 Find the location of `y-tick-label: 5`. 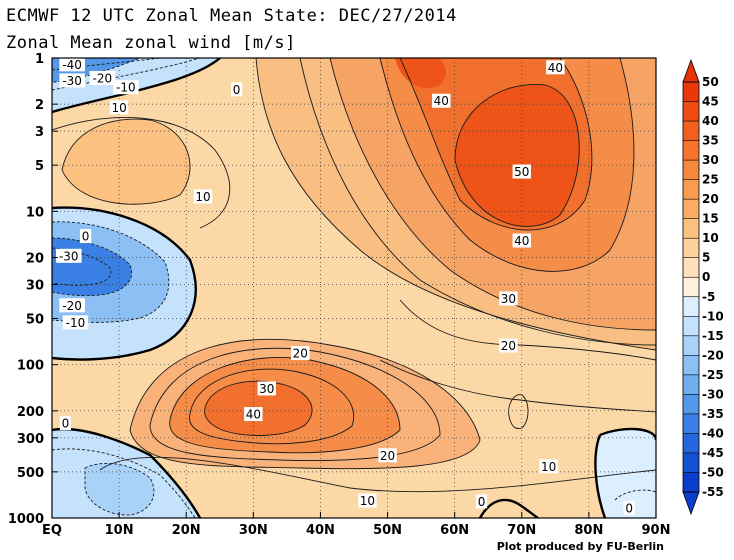

y-tick-label: 5 is located at coordinates (39, 166).